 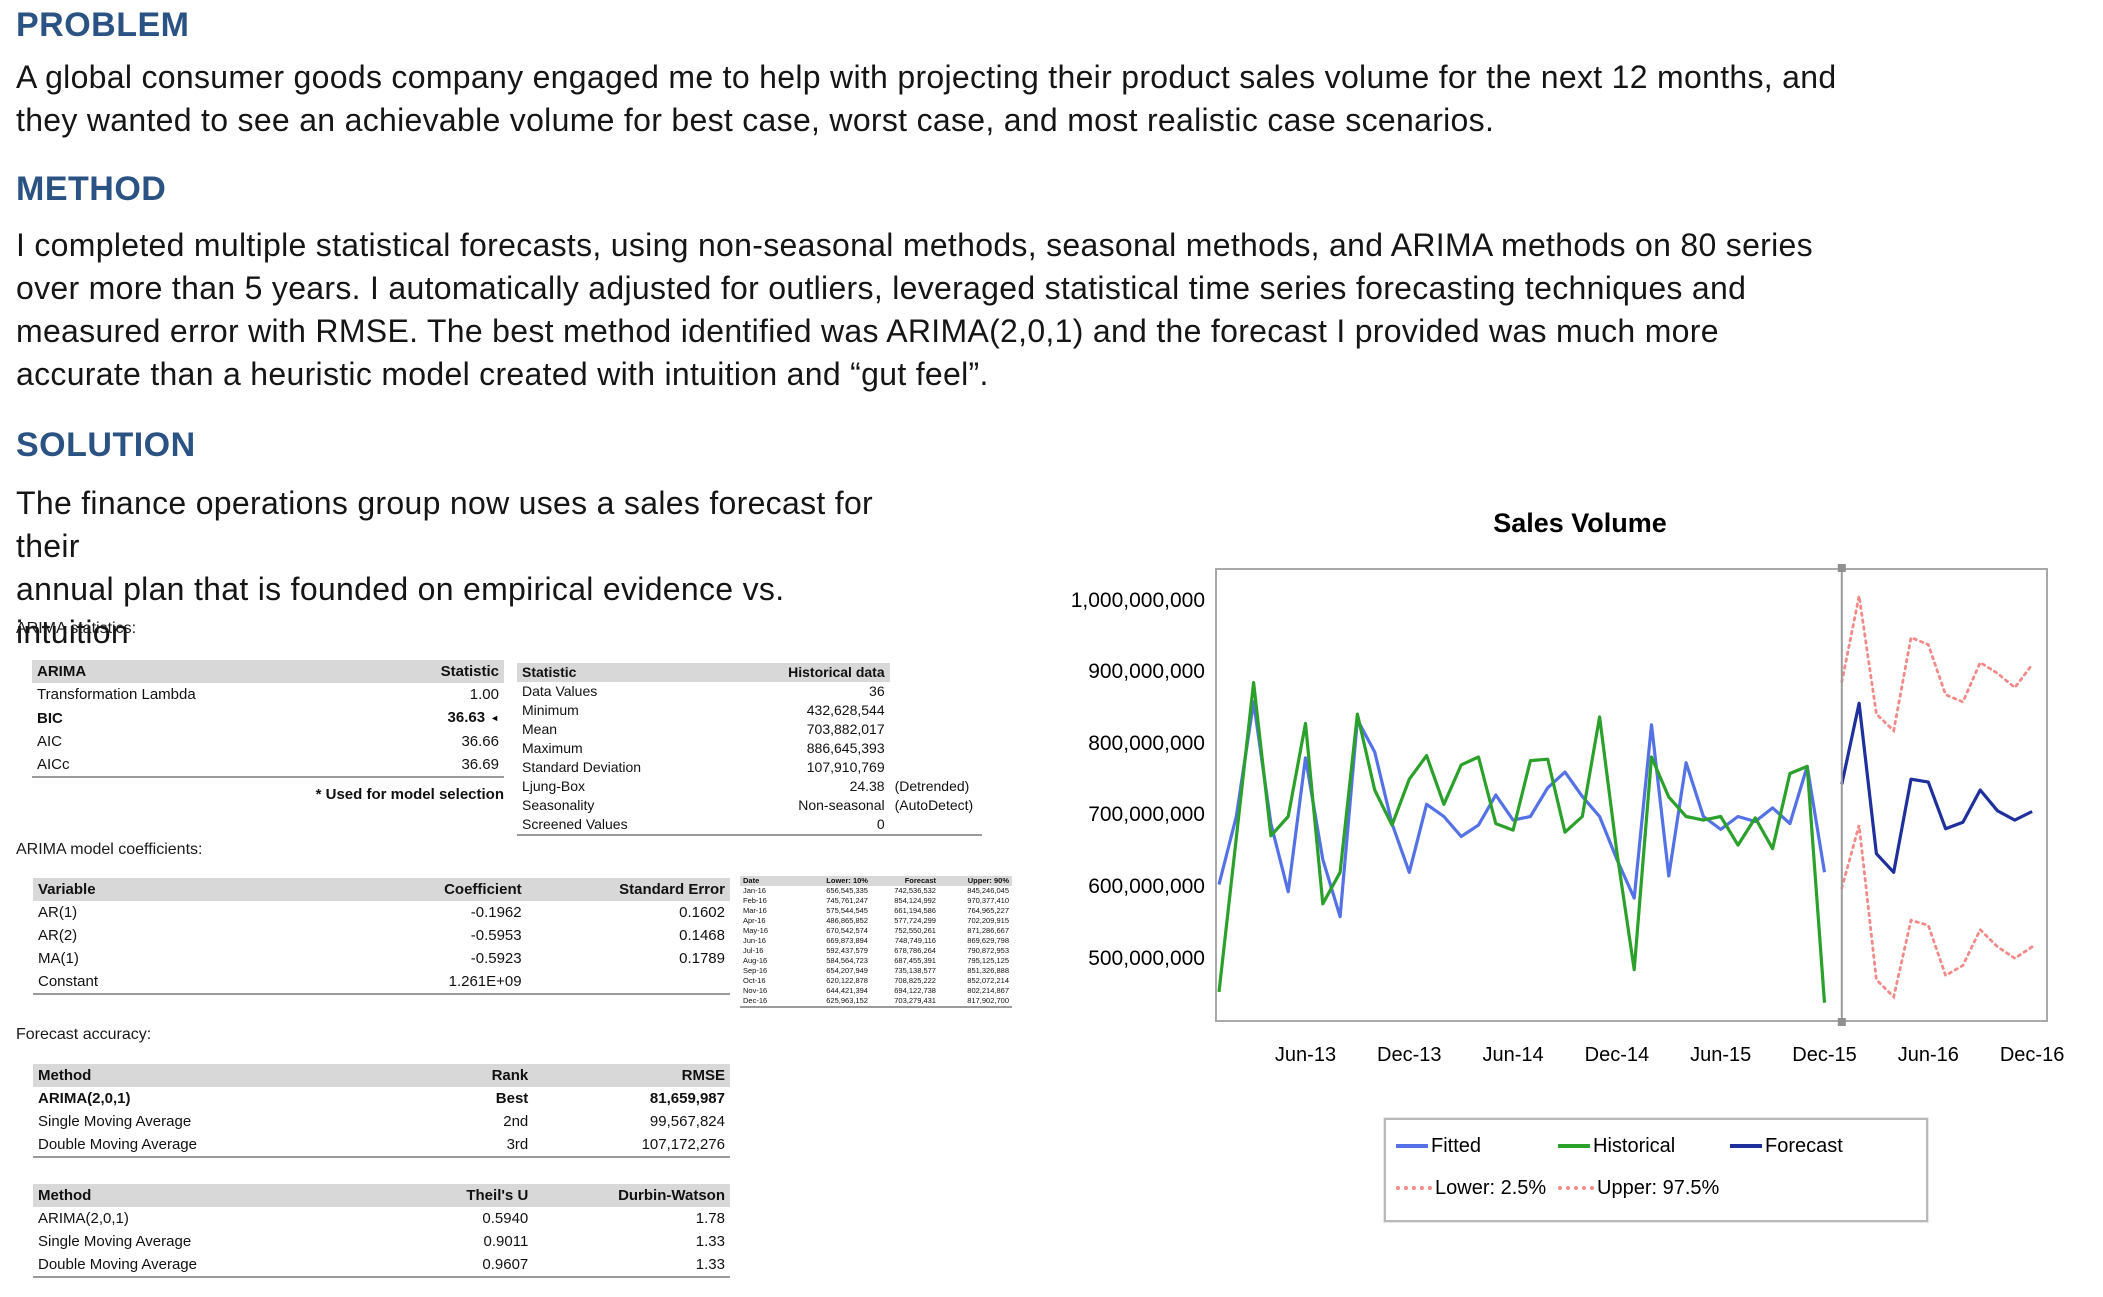 I want to click on table-cell: (Detrended), so click(x=932, y=786).